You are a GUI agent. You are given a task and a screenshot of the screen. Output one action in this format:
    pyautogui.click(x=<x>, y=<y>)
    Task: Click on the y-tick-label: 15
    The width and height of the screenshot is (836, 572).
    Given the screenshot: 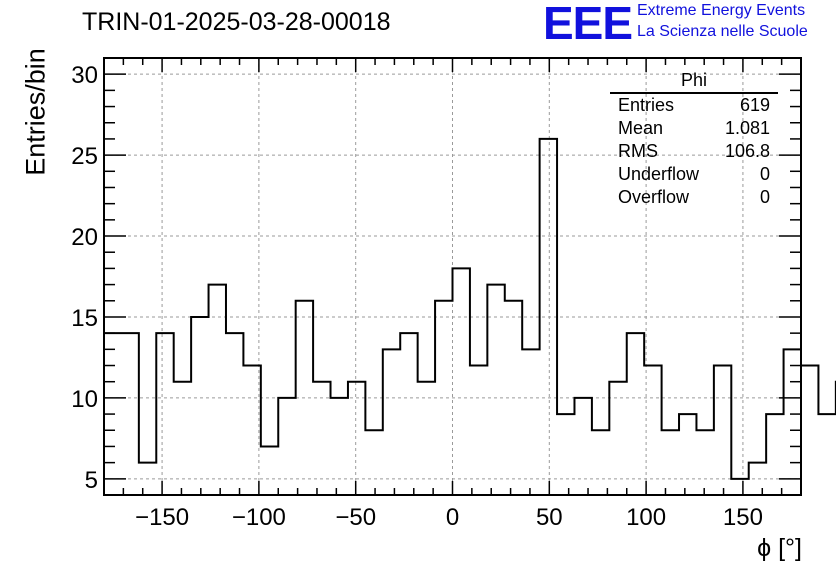 What is the action you would take?
    pyautogui.click(x=84, y=318)
    